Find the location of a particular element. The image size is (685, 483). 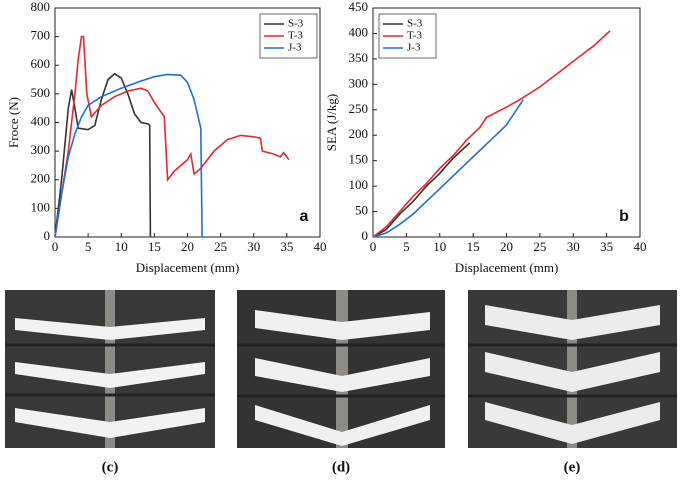

y-tick-label: 800 is located at coordinates (41, 7).